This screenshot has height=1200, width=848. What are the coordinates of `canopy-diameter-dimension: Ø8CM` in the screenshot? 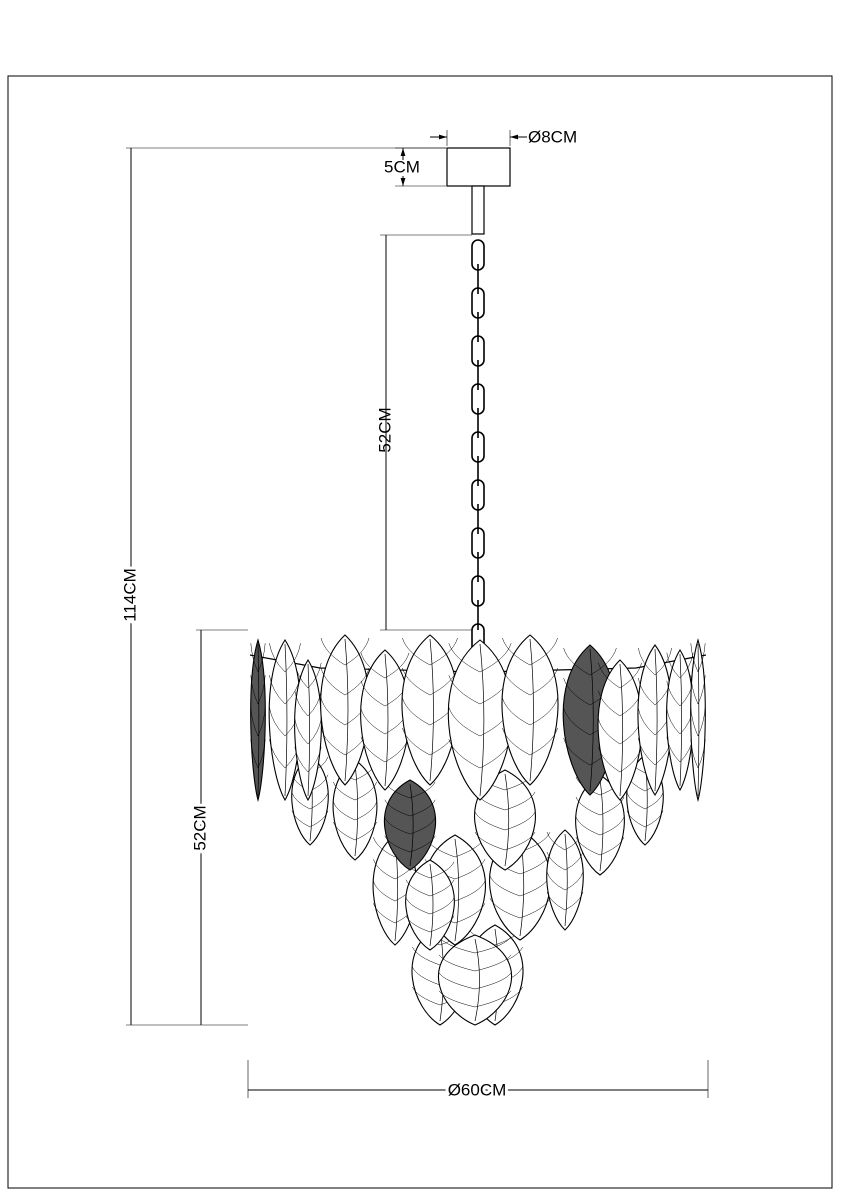 It's located at (503, 136).